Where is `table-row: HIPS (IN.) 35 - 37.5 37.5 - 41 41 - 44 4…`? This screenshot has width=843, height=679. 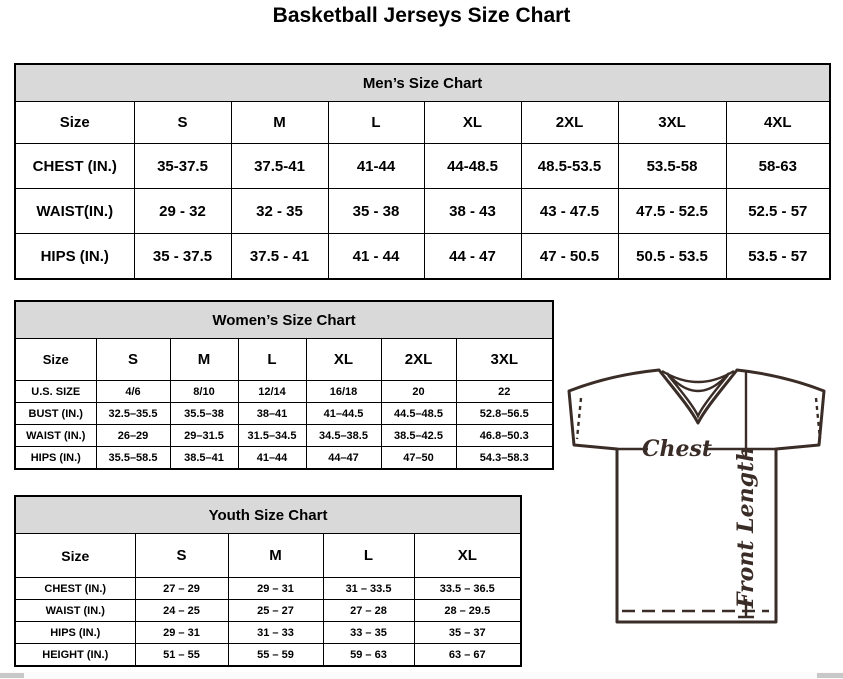 table-row: HIPS (IN.) 35 - 37.5 37.5 - 41 41 - 44 4… is located at coordinates (422, 256).